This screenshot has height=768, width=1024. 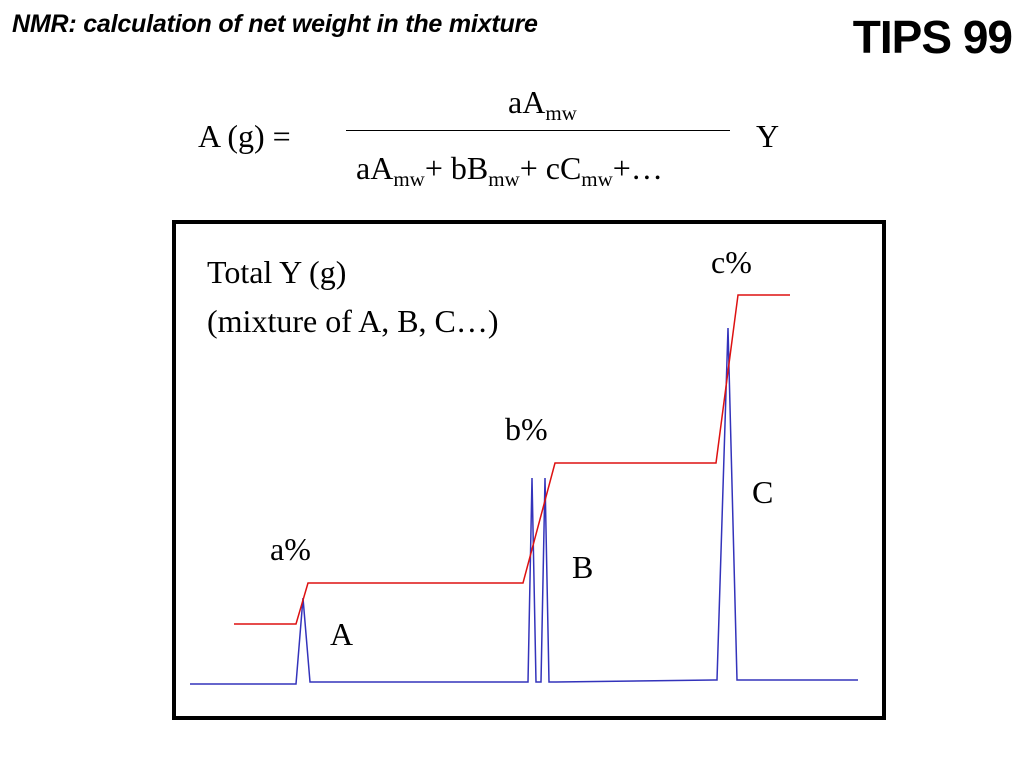 What do you see at coordinates (375, 168) in the screenshot?
I see `den-term-a: aA` at bounding box center [375, 168].